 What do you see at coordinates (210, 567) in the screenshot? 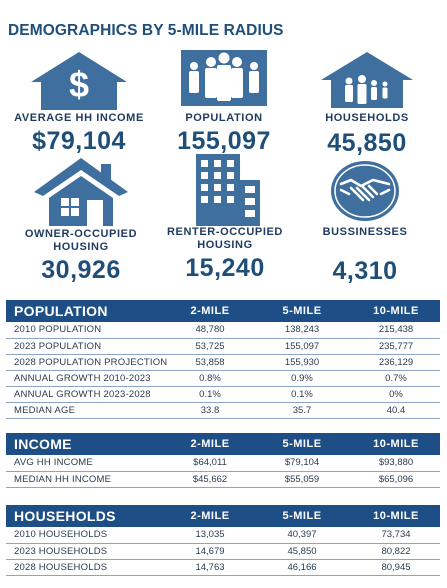
I see `cell-2-mile: 14,763` at bounding box center [210, 567].